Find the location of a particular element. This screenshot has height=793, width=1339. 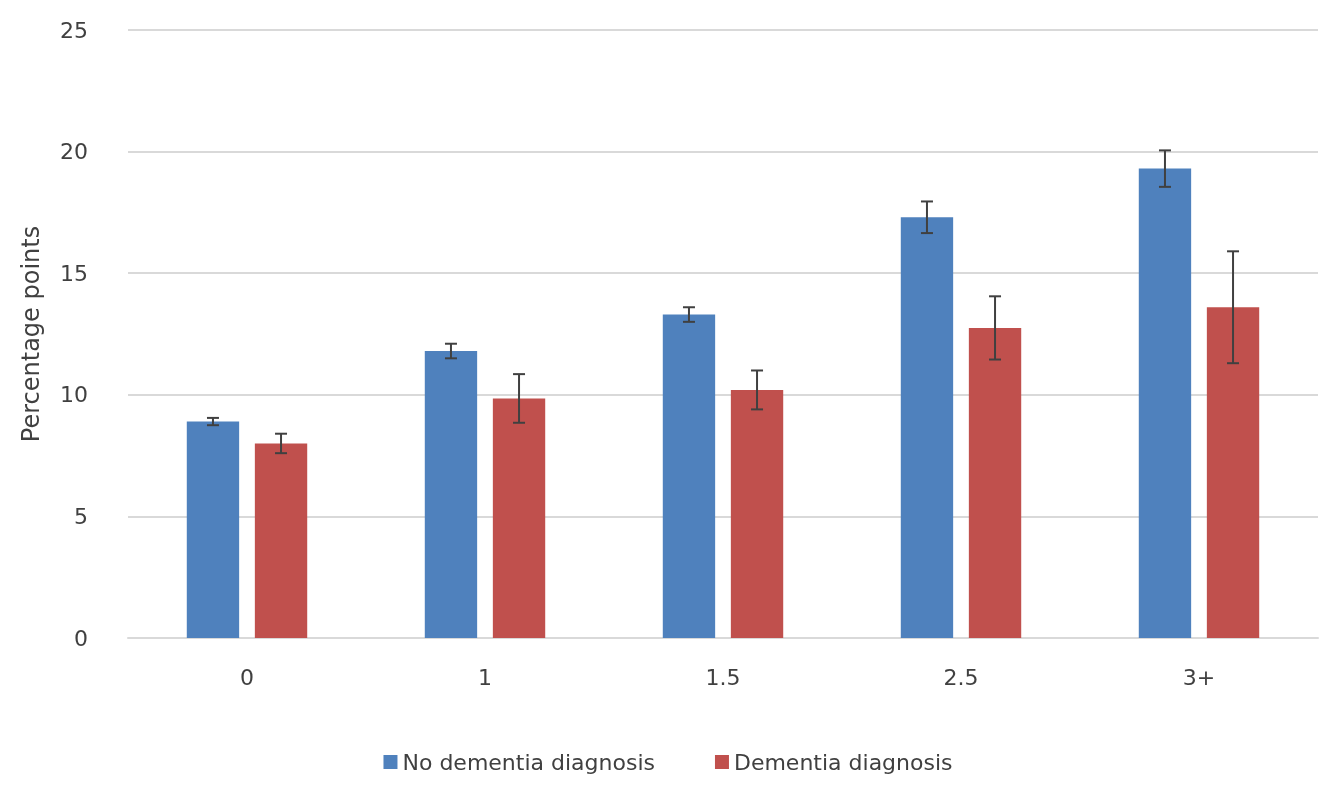

y-tick-label: 5 is located at coordinates (81, 516).